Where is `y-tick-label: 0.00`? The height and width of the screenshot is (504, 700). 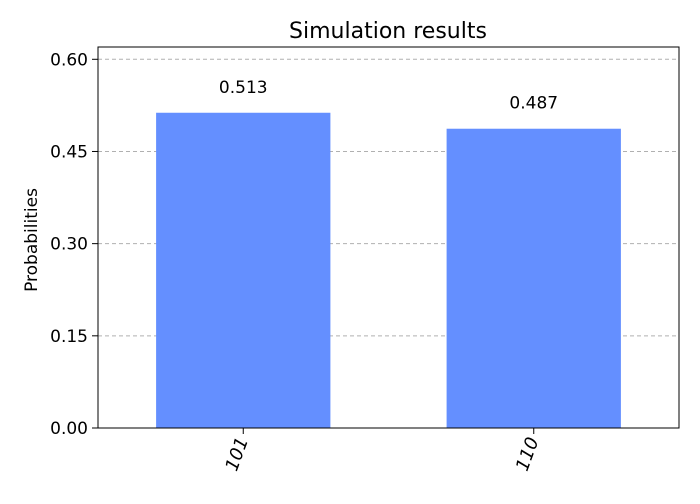 y-tick-label: 0.00 is located at coordinates (69, 429).